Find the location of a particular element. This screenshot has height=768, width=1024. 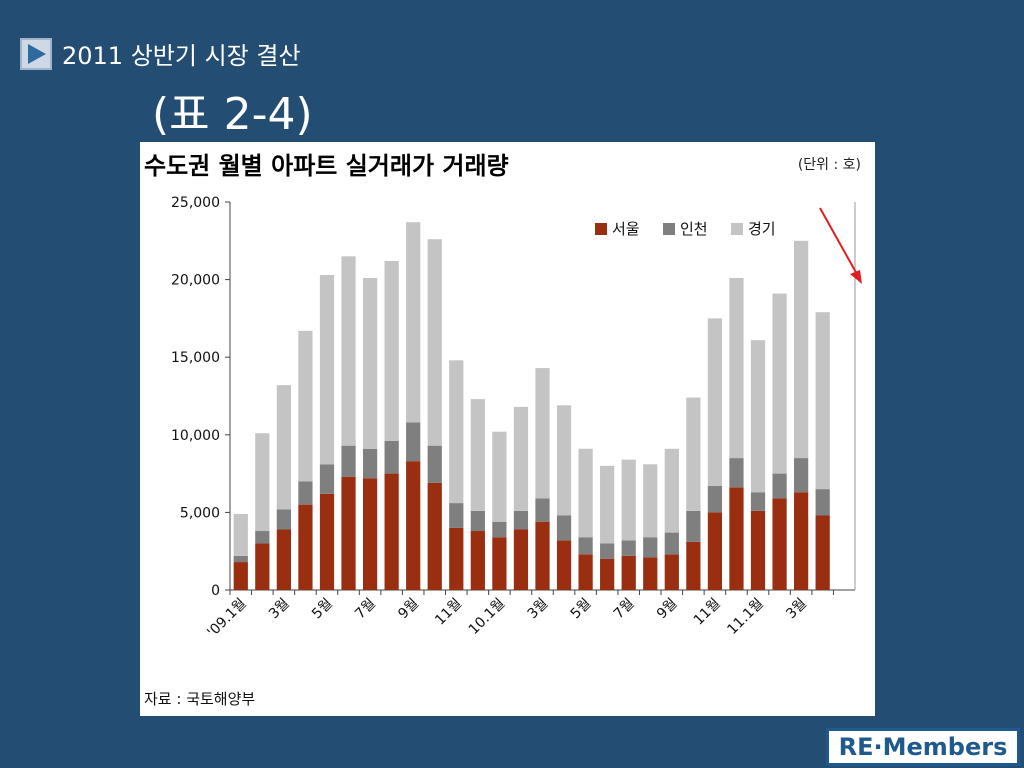

slide-title: 2011 상반기 시장 결산 is located at coordinates (181, 56).